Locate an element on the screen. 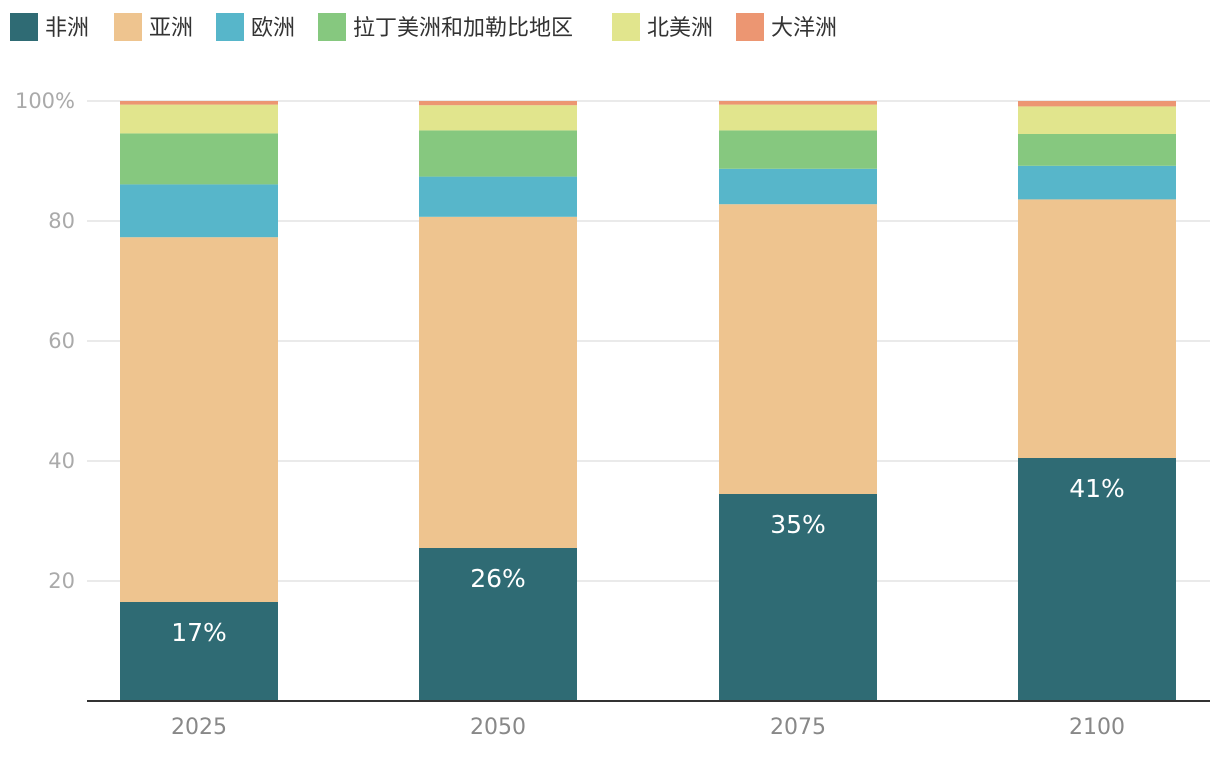 The height and width of the screenshot is (760, 1220). data-label-2050: 26% is located at coordinates (498, 578).